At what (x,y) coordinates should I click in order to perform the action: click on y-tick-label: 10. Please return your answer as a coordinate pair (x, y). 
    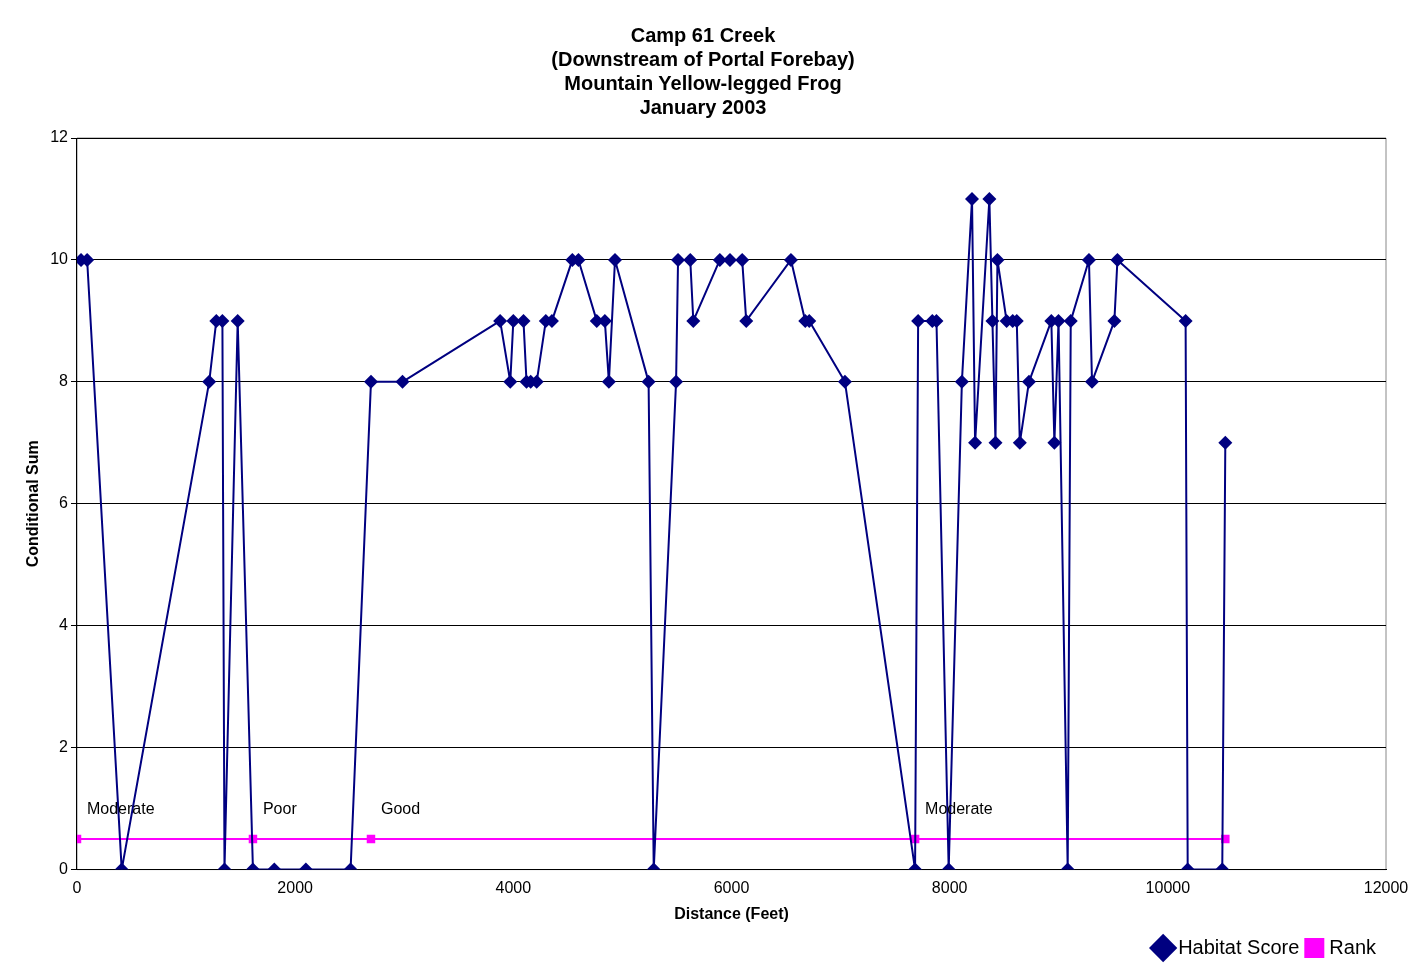
    Looking at the image, I should click on (59, 259).